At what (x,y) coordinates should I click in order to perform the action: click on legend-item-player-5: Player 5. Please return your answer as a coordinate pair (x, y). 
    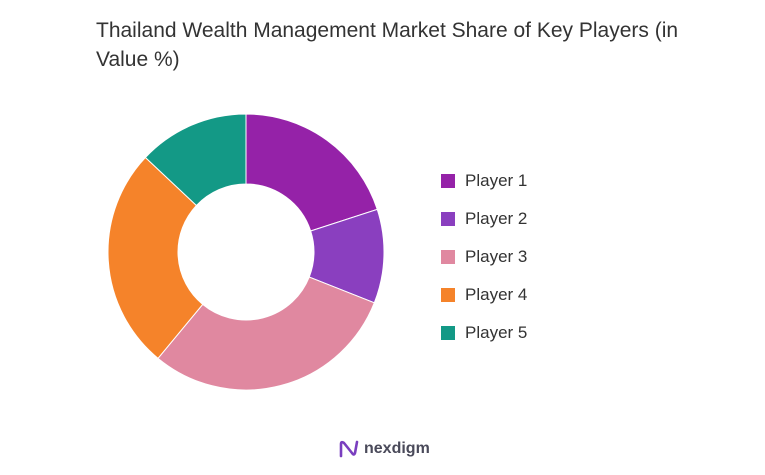
    Looking at the image, I should click on (484, 333).